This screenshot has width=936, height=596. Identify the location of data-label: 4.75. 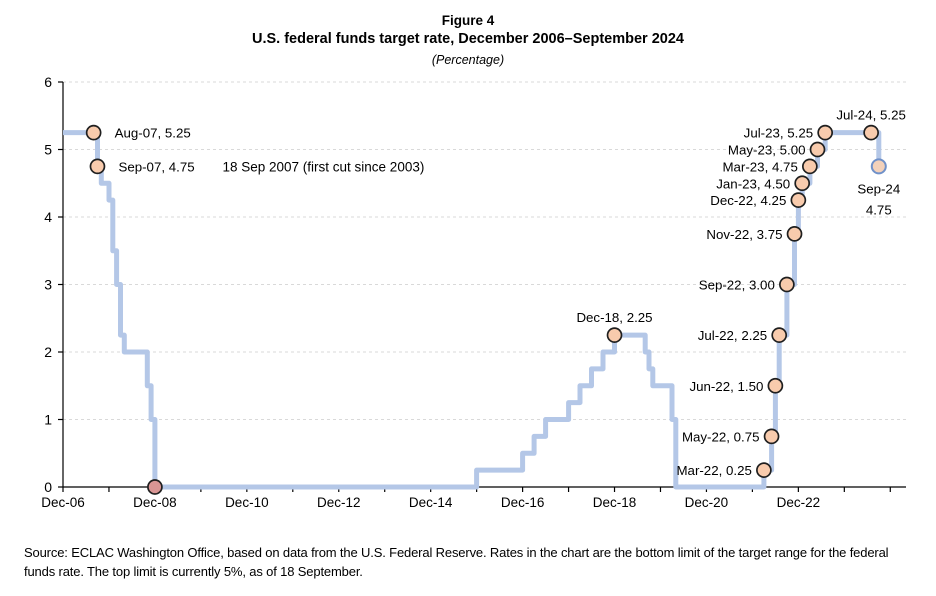
(879, 209).